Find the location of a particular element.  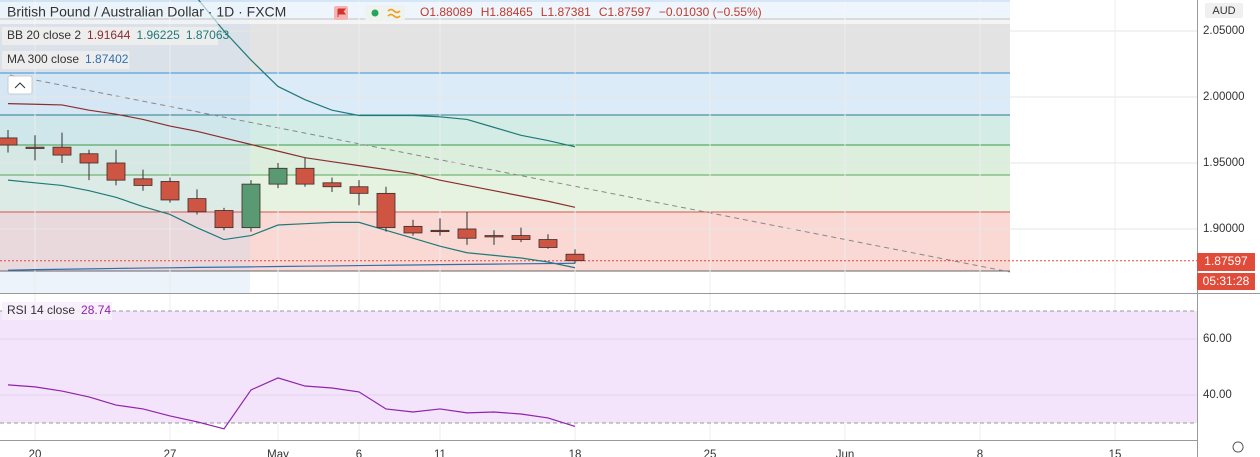

settings-icon is located at coordinates (1238, 447).